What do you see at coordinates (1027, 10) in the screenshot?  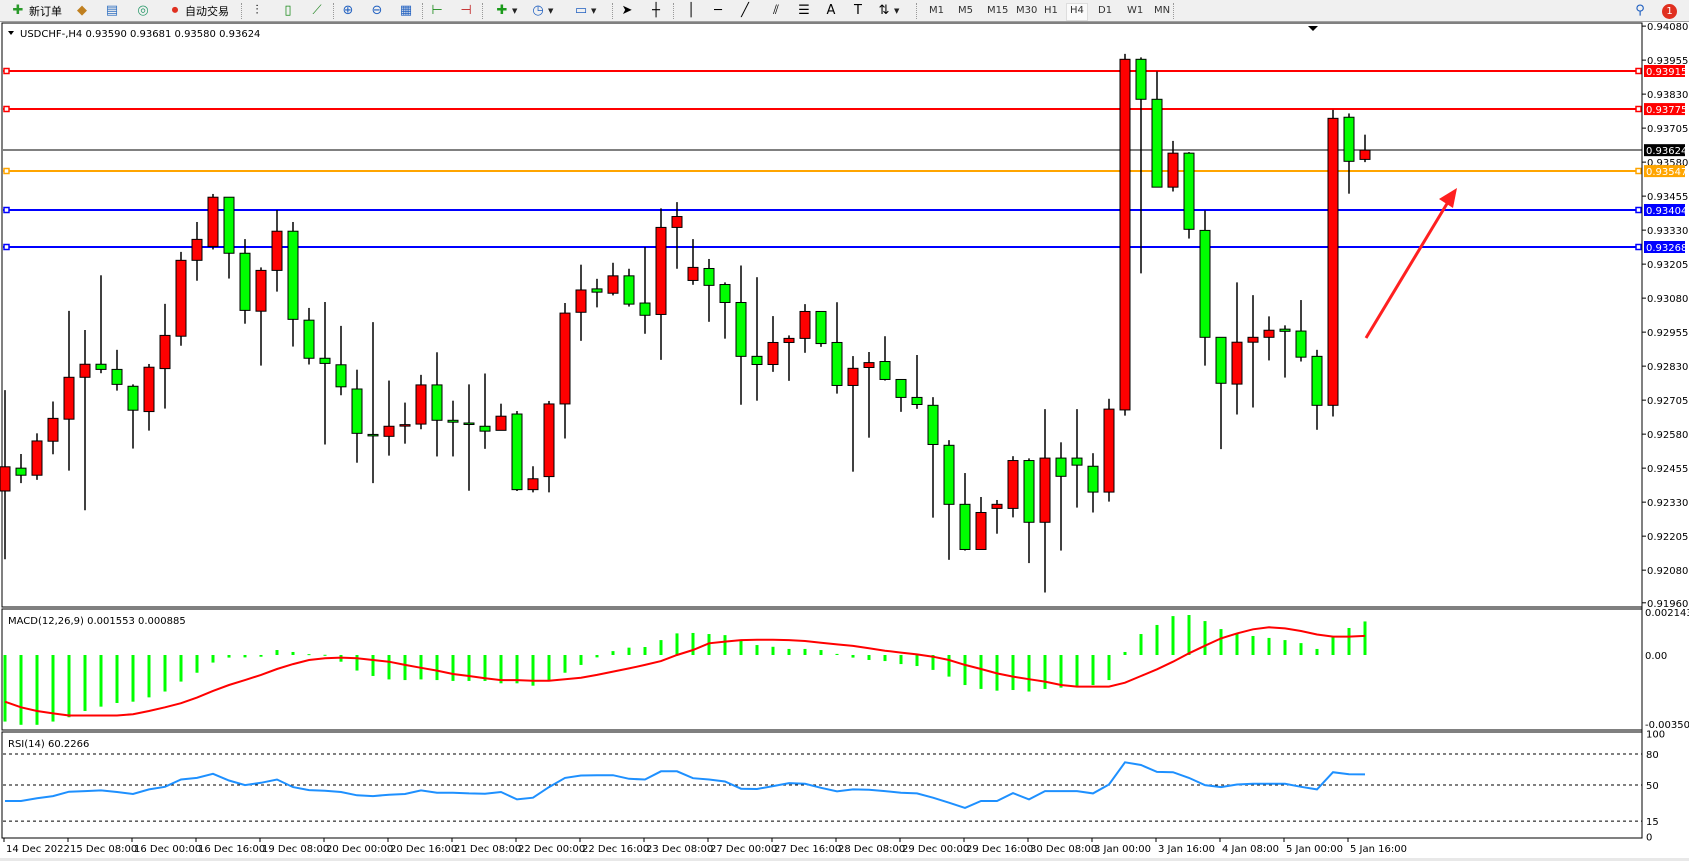 I see `timeframe-m30: M30` at bounding box center [1027, 10].